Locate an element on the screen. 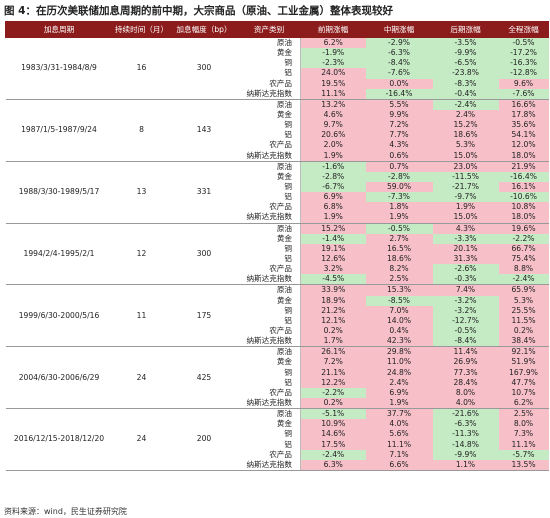 This screenshot has height=518, width=550. change-cell: -0.5% is located at coordinates (465, 331).